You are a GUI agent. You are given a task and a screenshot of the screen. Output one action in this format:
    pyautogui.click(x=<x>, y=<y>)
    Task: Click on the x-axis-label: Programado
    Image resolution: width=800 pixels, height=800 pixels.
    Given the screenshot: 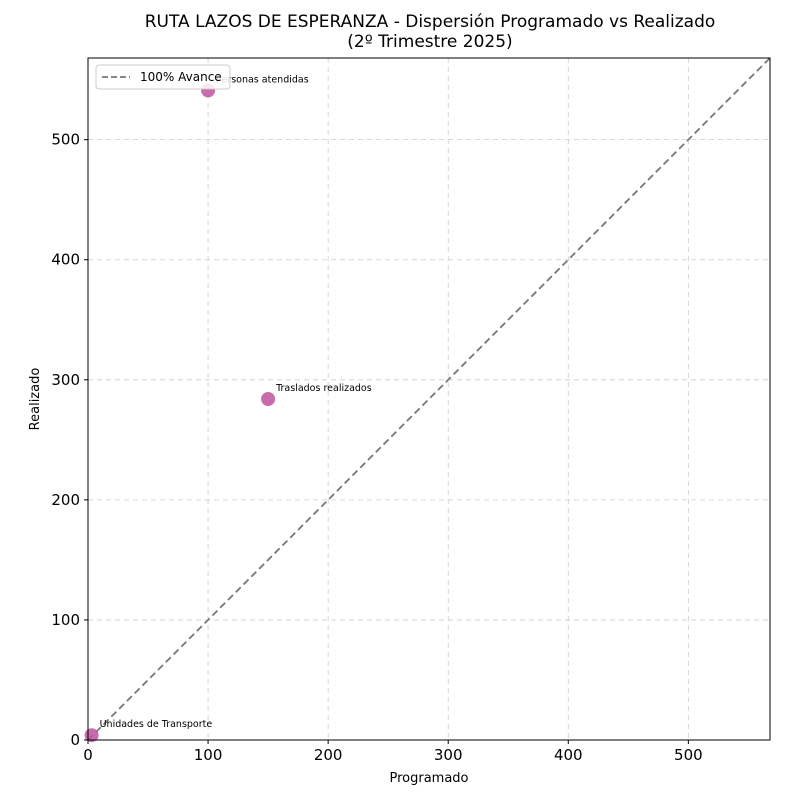 What is the action you would take?
    pyautogui.click(x=428, y=778)
    